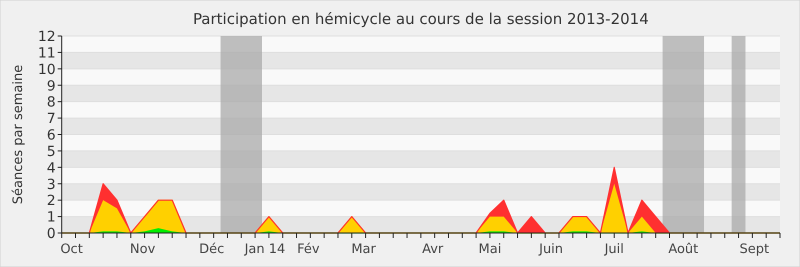 The height and width of the screenshot is (267, 800). What do you see at coordinates (47, 53) in the screenshot?
I see `y-tick-label: 11` at bounding box center [47, 53].